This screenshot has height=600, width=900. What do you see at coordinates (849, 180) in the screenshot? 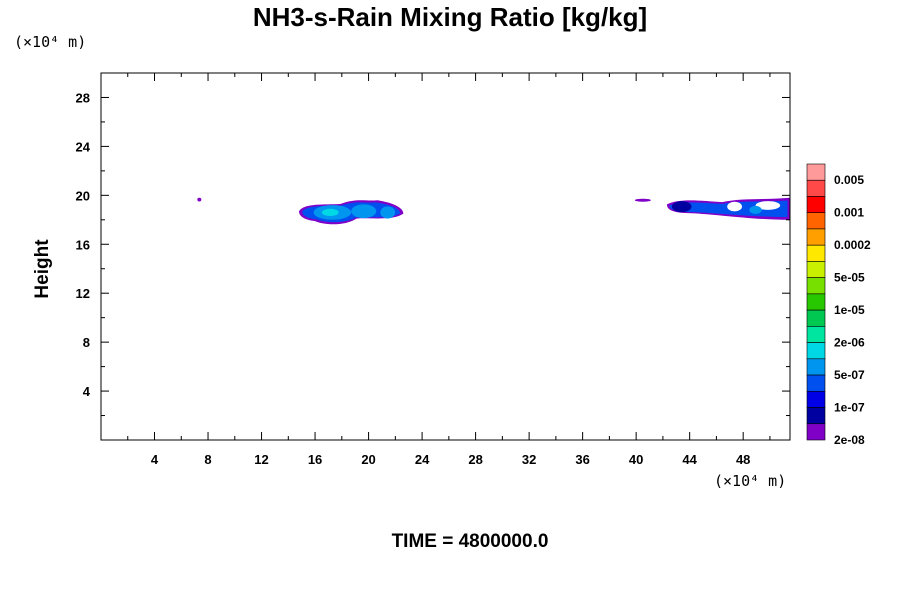
I see `colorbar-label: 0.005` at bounding box center [849, 180].